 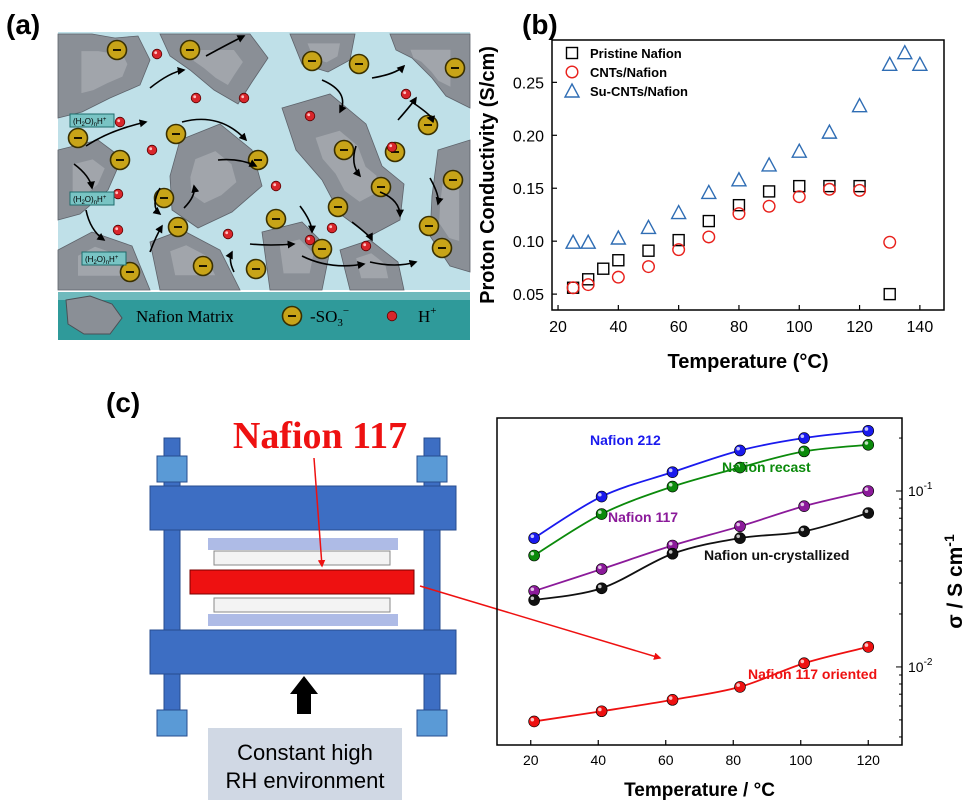 What do you see at coordinates (739, 327) in the screenshot?
I see `x-tick-label: 80` at bounding box center [739, 327].